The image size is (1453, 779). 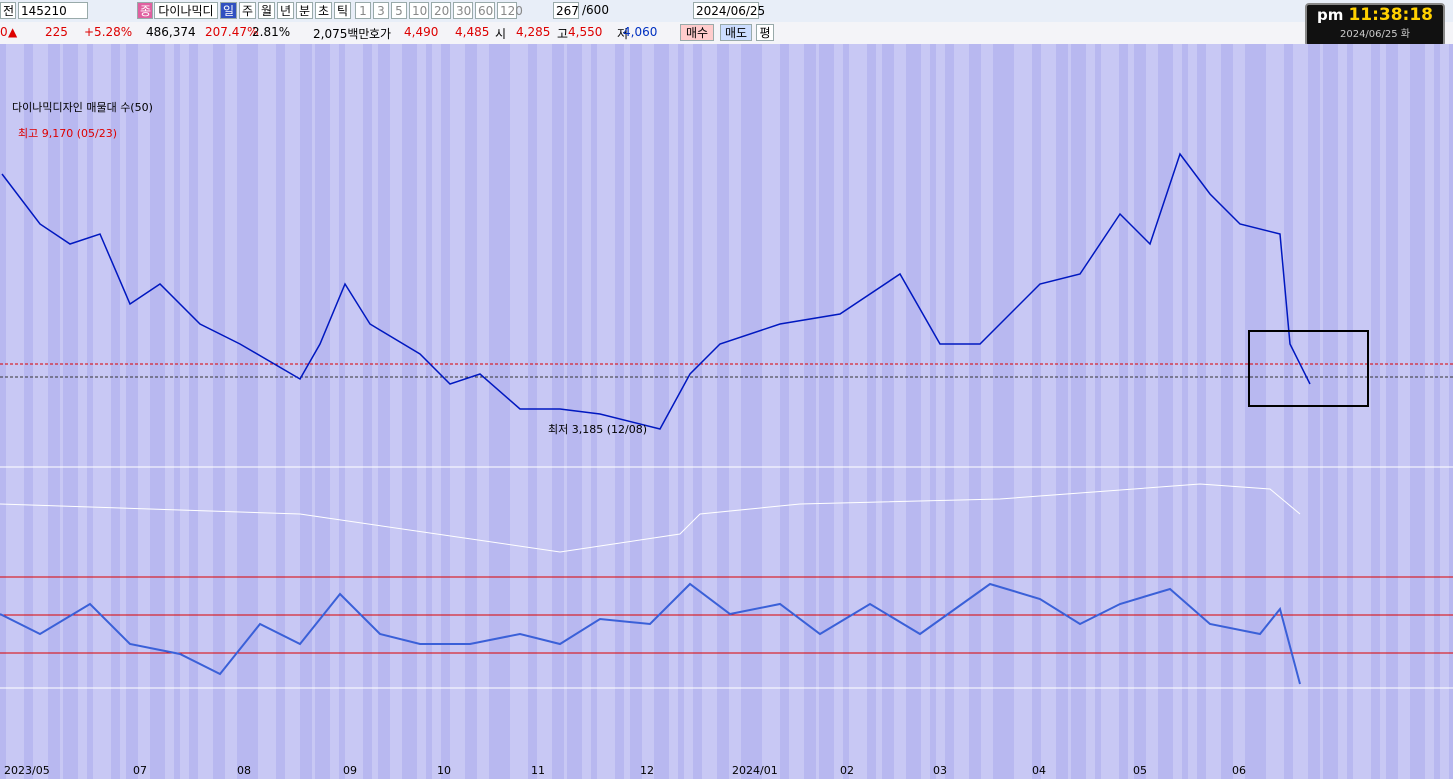 What do you see at coordinates (304, 10) in the screenshot?
I see `4: 분` at bounding box center [304, 10].